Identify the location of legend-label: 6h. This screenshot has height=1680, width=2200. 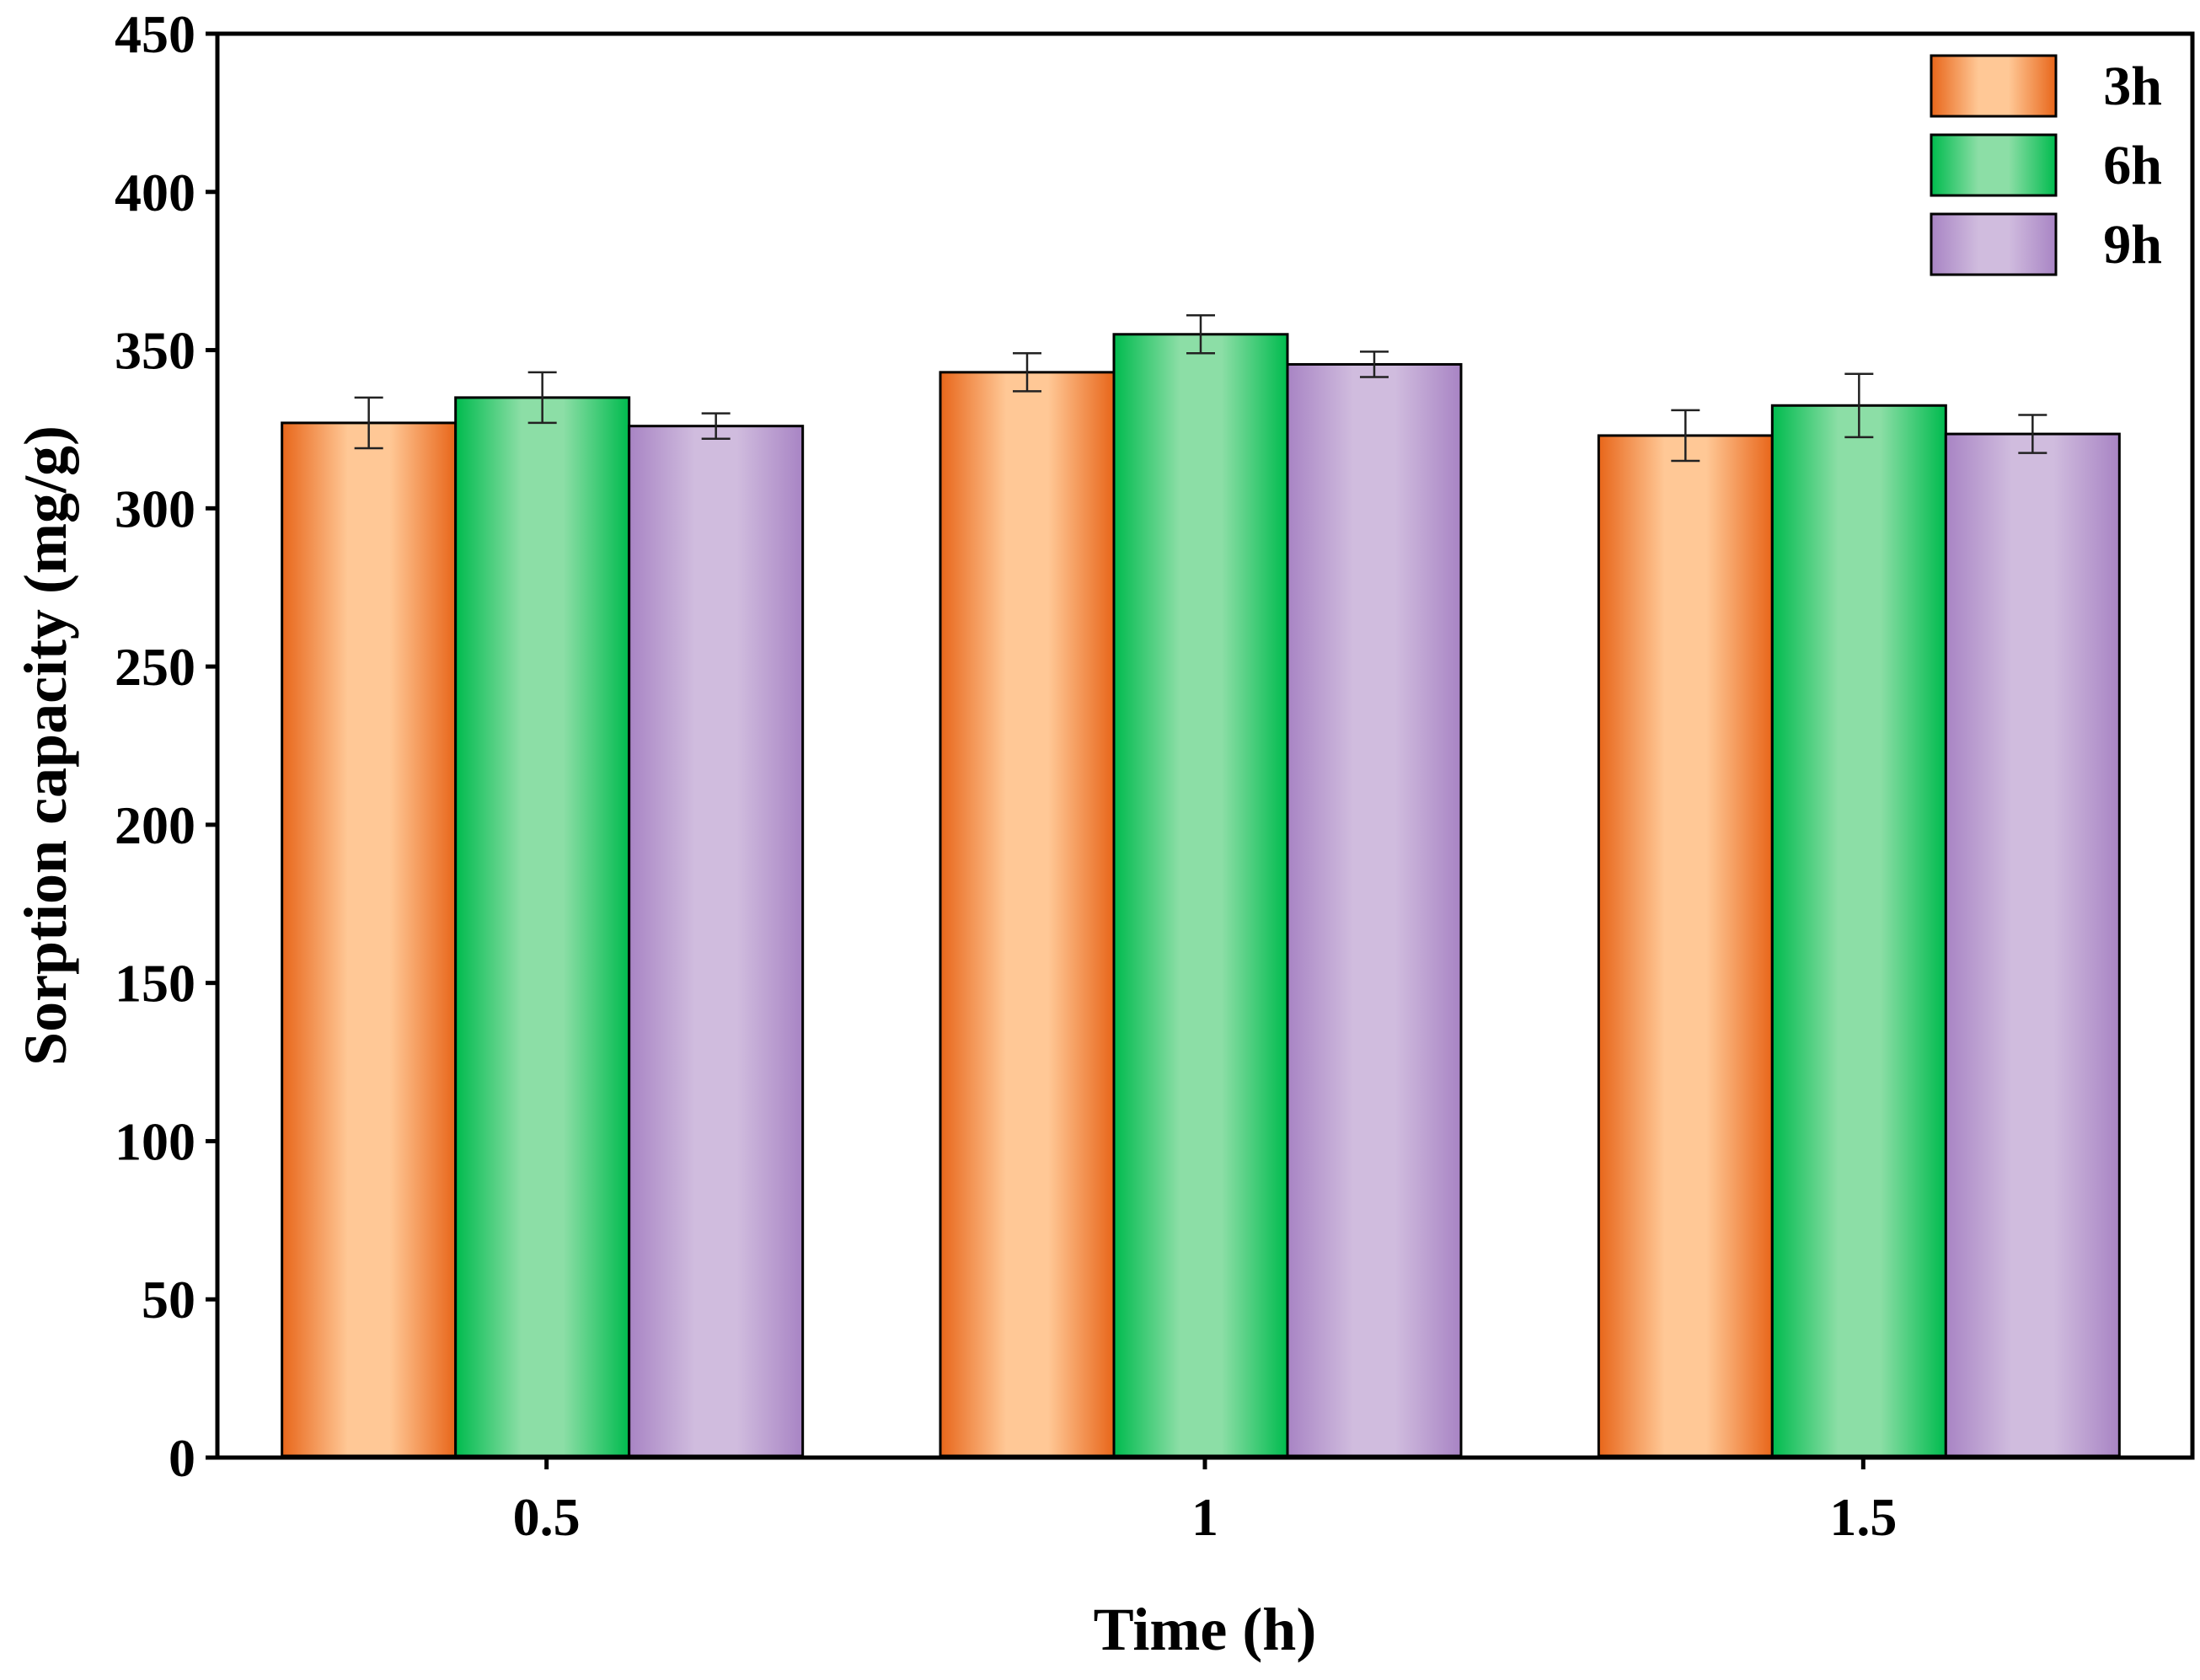
(2132, 165).